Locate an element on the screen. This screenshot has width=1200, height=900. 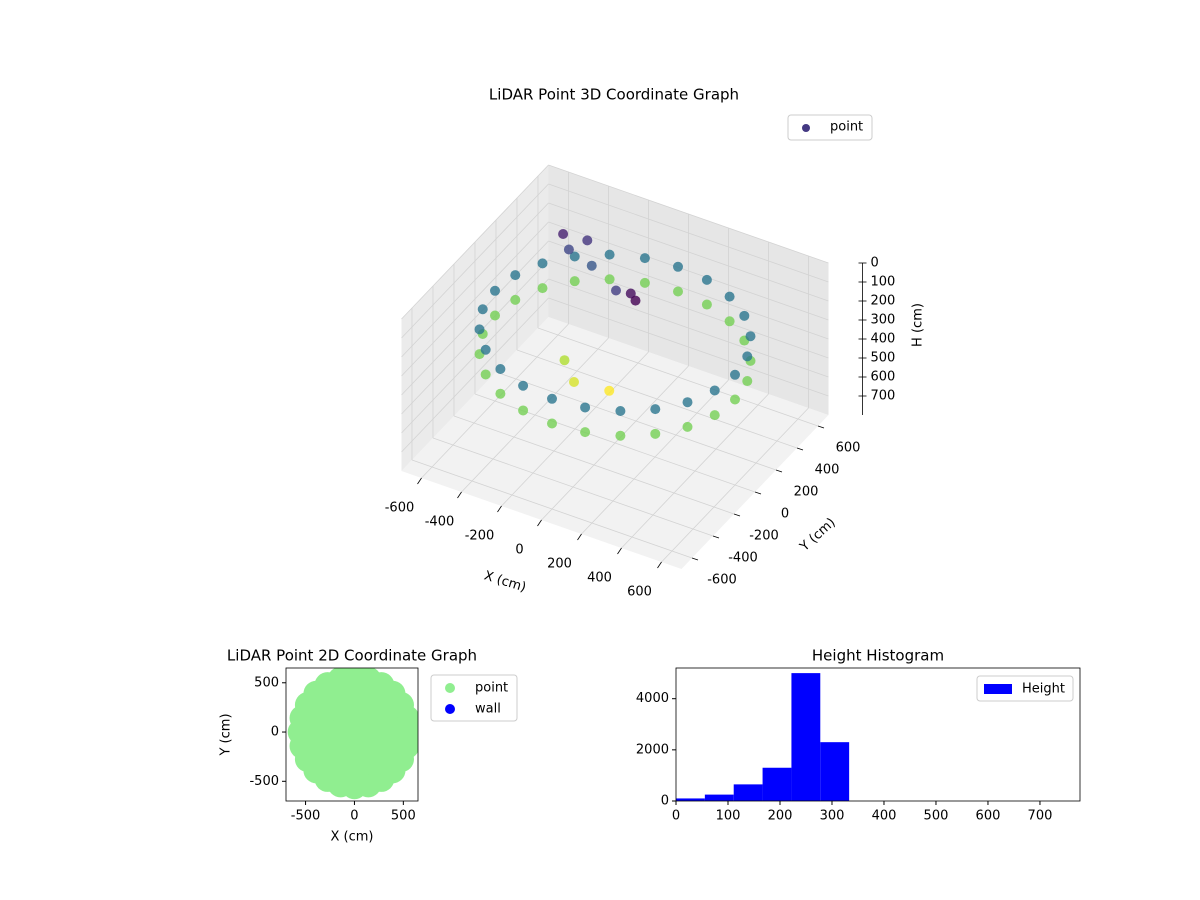
z-tick-label: 400 is located at coordinates (883, 339).